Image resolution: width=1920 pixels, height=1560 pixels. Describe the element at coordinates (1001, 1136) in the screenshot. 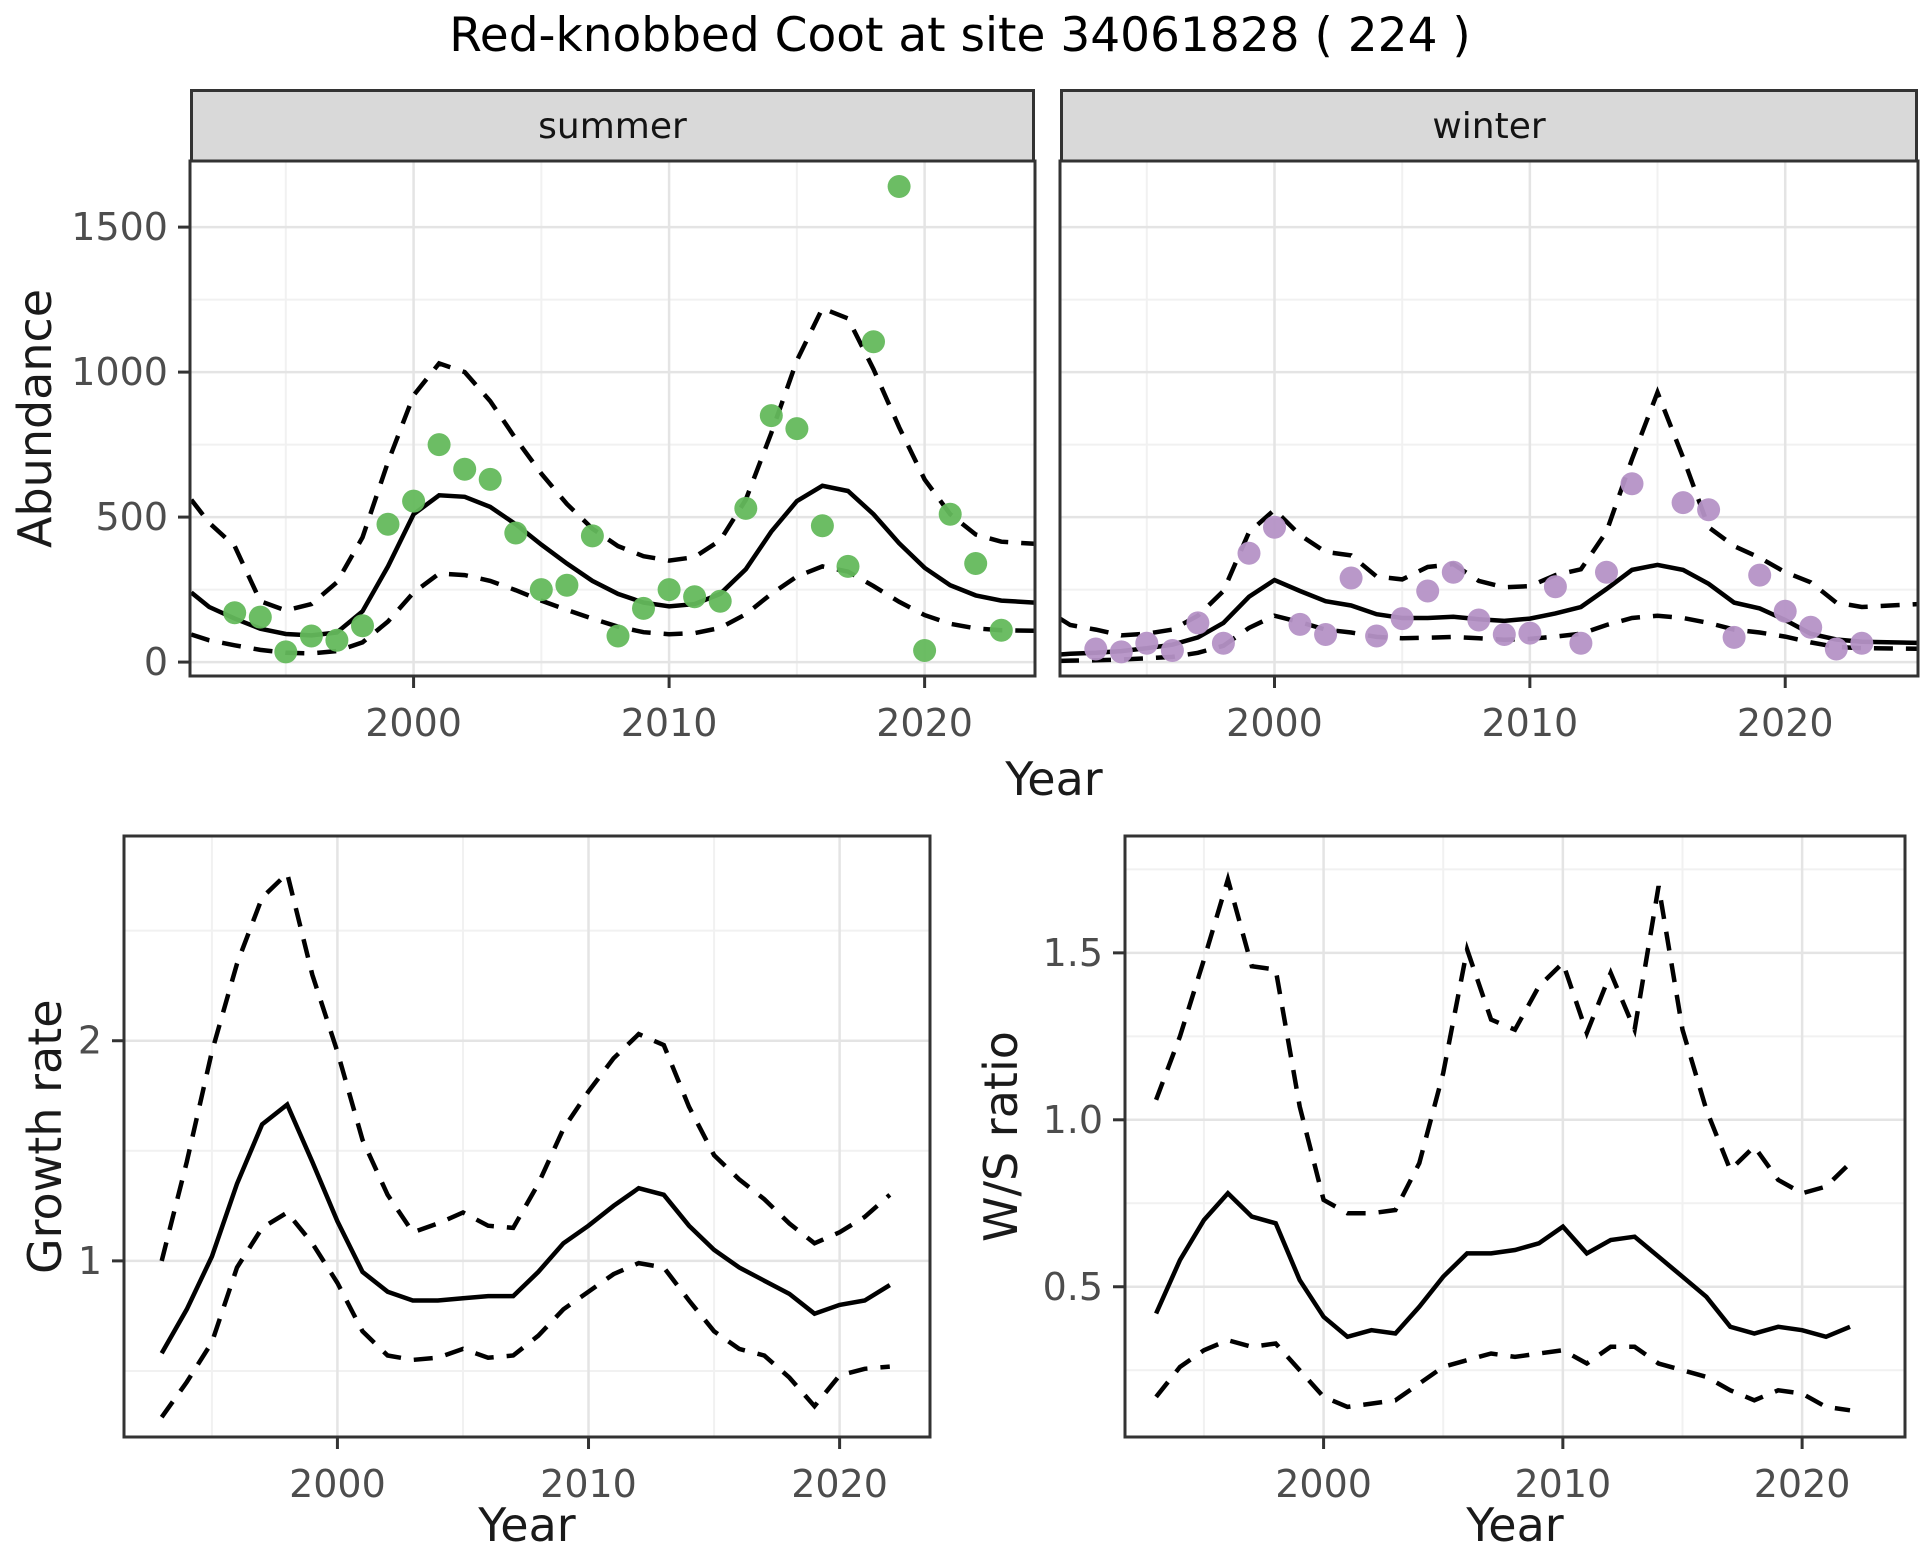

I see `y-axis-title-ws-ratio: W/S ratio` at that location.